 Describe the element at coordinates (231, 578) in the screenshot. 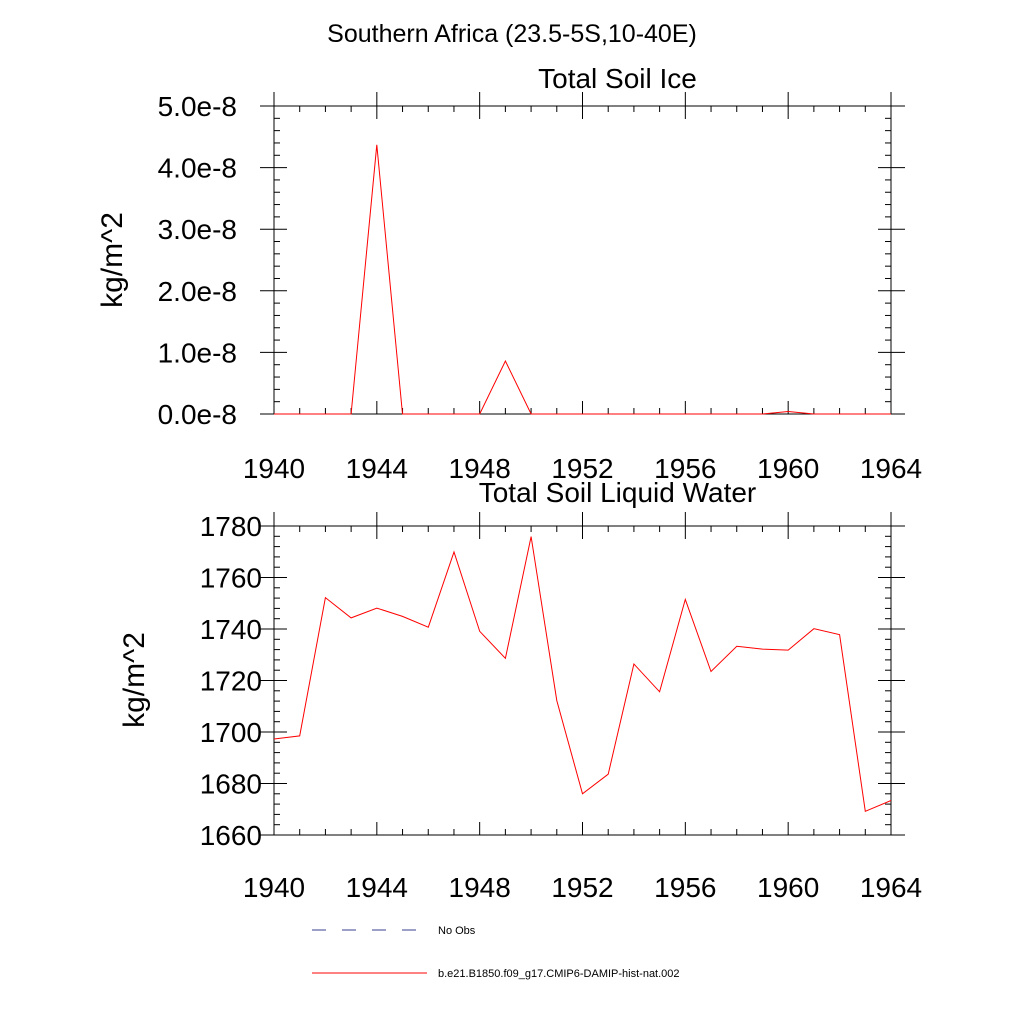

I see `y-tick-label: 1760` at that location.